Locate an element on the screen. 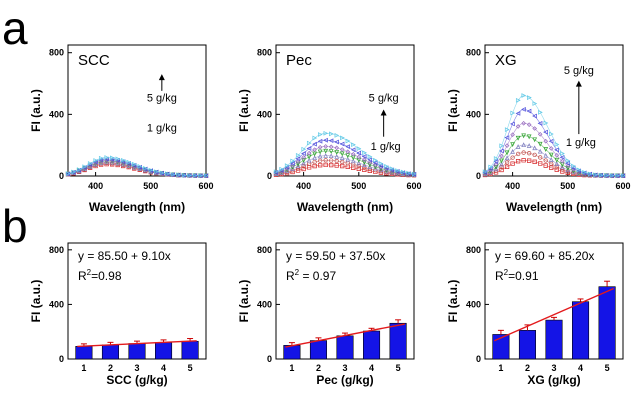  r-squared-sup: 2 is located at coordinates (89, 272).